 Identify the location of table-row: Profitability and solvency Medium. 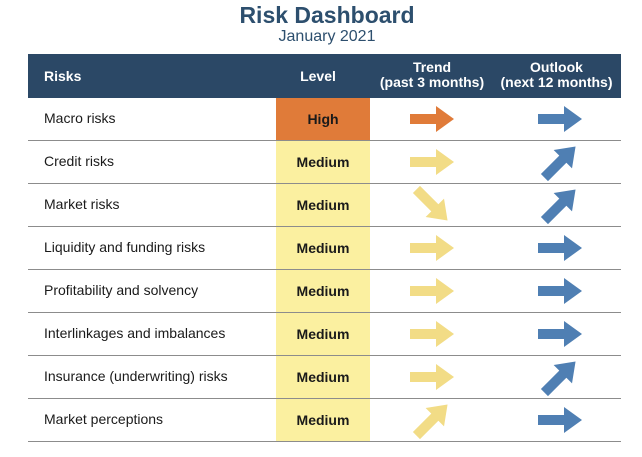
(324, 291).